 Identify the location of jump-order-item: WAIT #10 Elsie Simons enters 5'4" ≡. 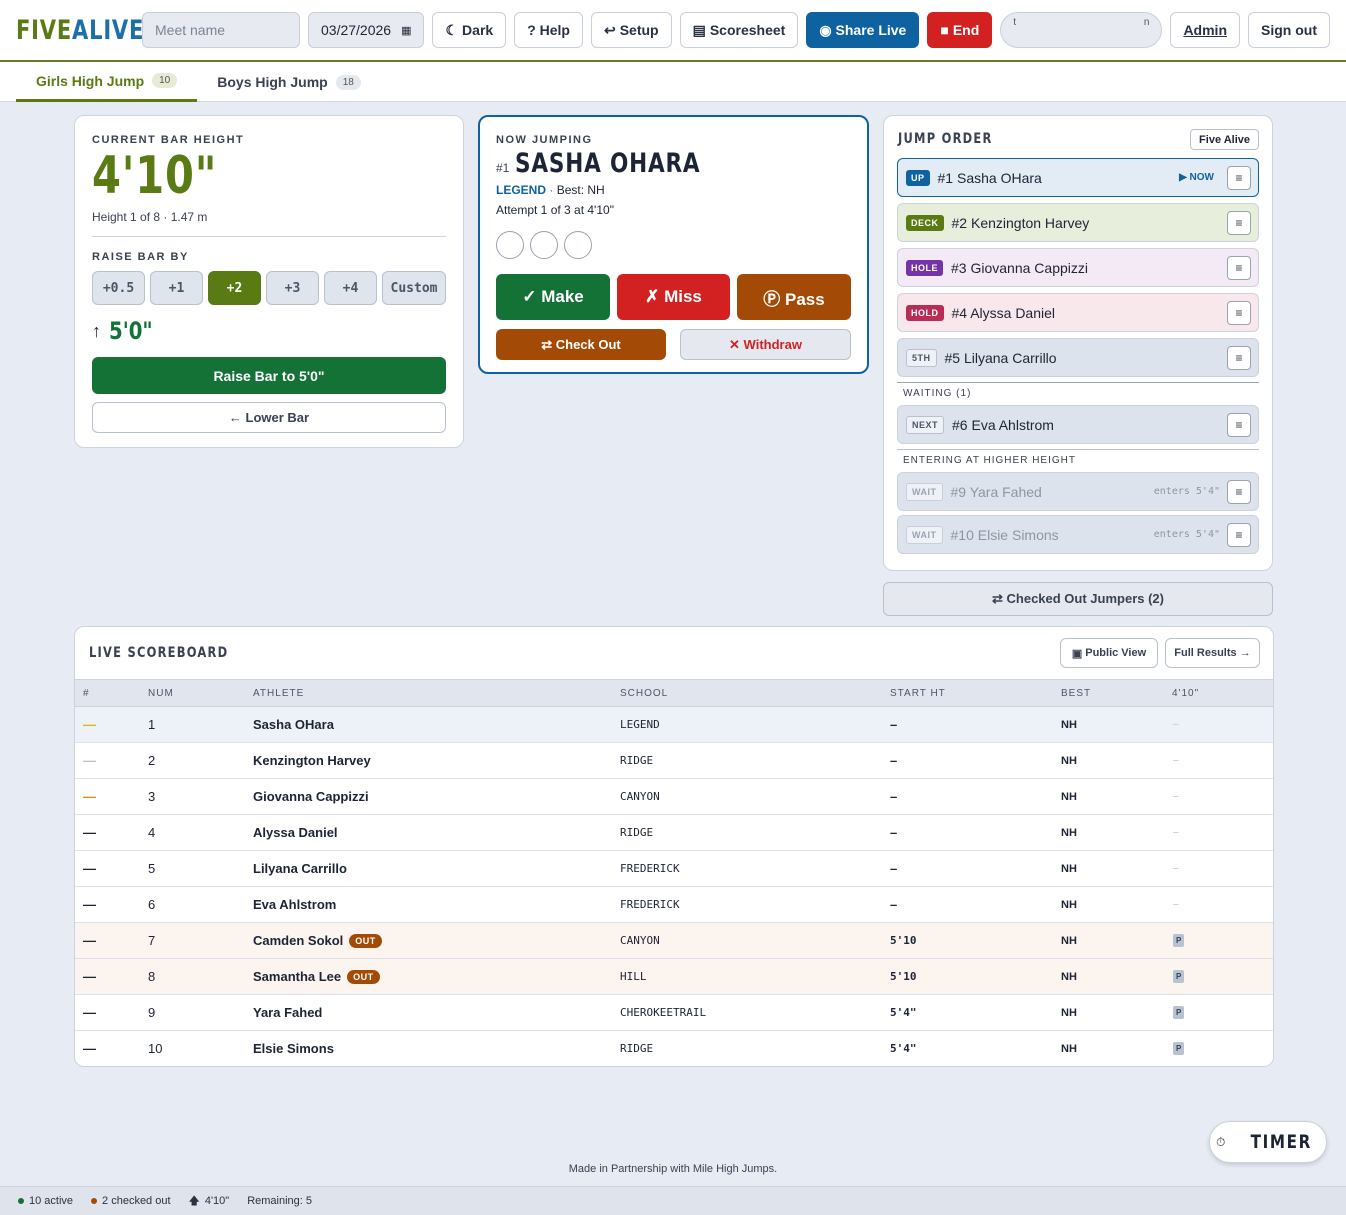
(1078, 534).